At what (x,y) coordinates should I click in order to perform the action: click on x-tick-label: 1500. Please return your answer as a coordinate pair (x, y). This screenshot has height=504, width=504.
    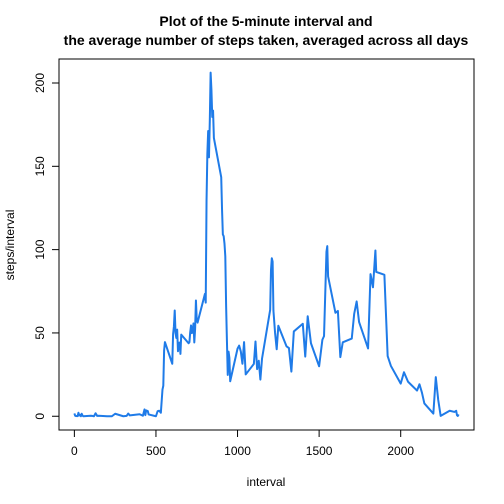
    Looking at the image, I should click on (319, 451).